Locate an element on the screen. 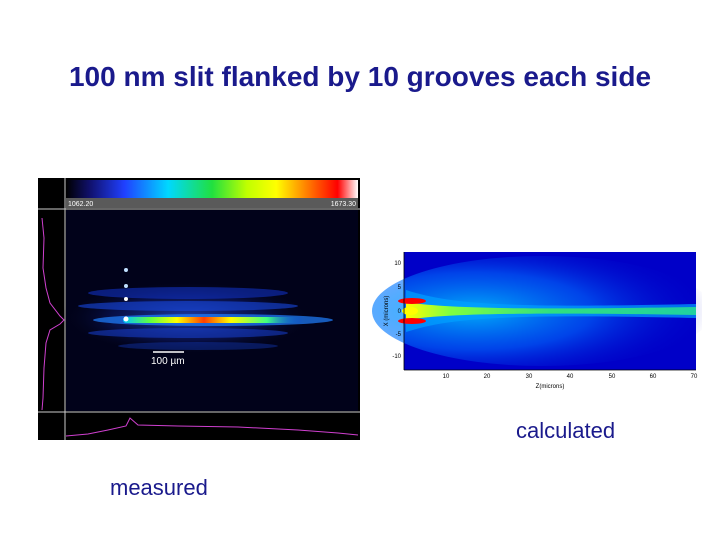 This screenshot has height=540, width=720. x-tick-label: 70 is located at coordinates (694, 377).